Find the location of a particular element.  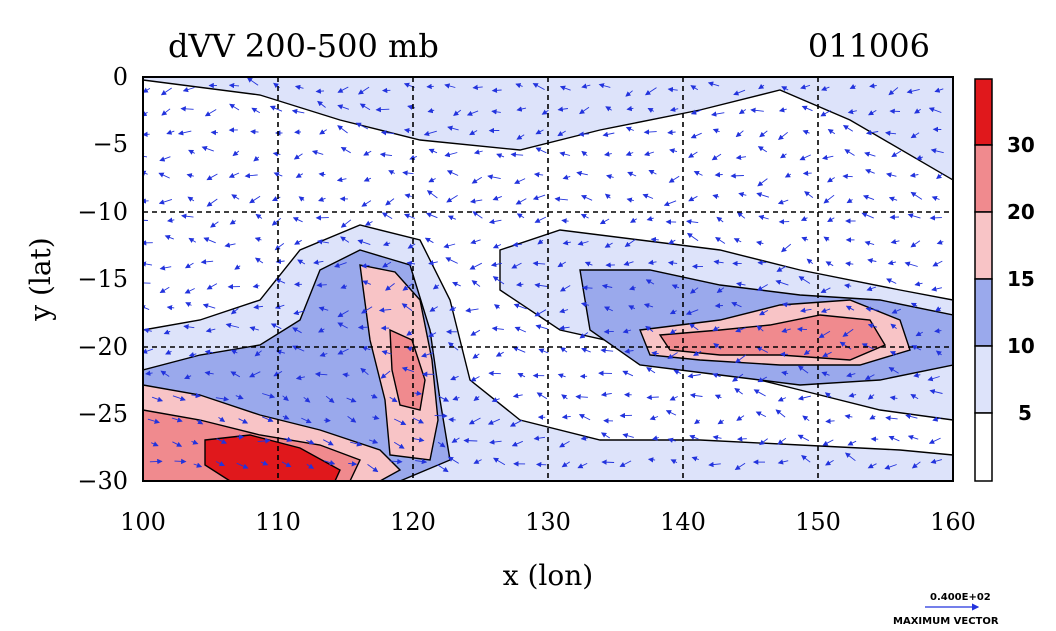

colorbar-tick-label: 30 is located at coordinates (1021, 145).